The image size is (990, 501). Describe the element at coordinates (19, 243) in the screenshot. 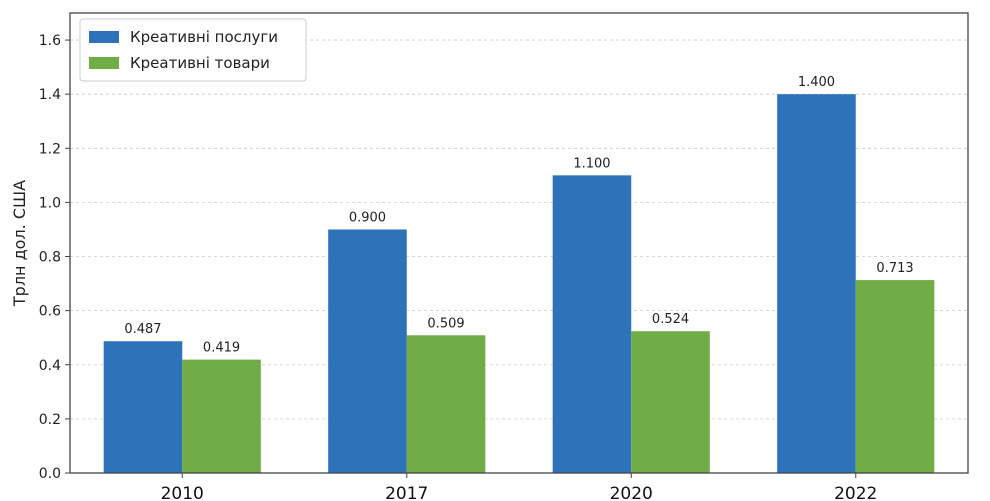

I see `y-axis-title: Трлн дол. США` at that location.